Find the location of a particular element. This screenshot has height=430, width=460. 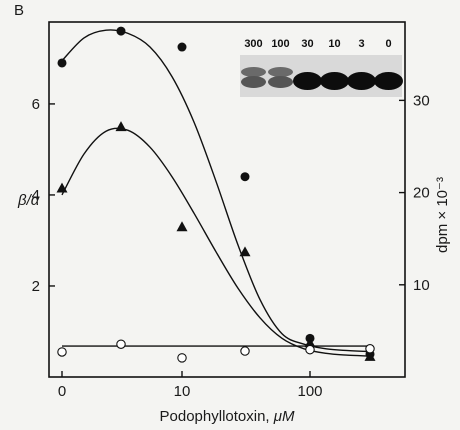

y-axis-left-label: β/α is located at coordinates (28, 200).